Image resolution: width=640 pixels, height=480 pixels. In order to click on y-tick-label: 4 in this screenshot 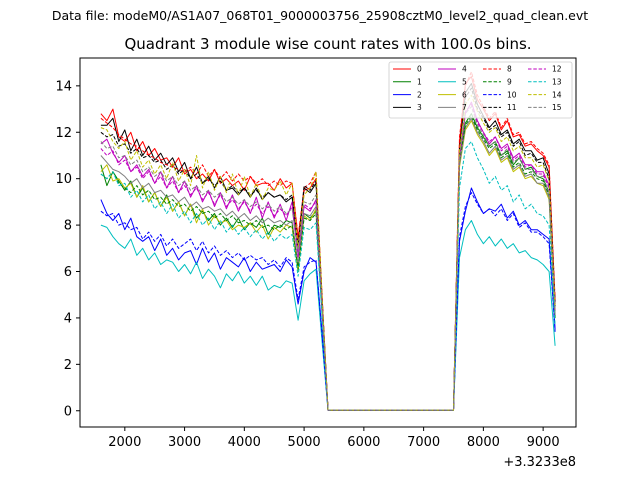, I will do `click(68, 318)`.